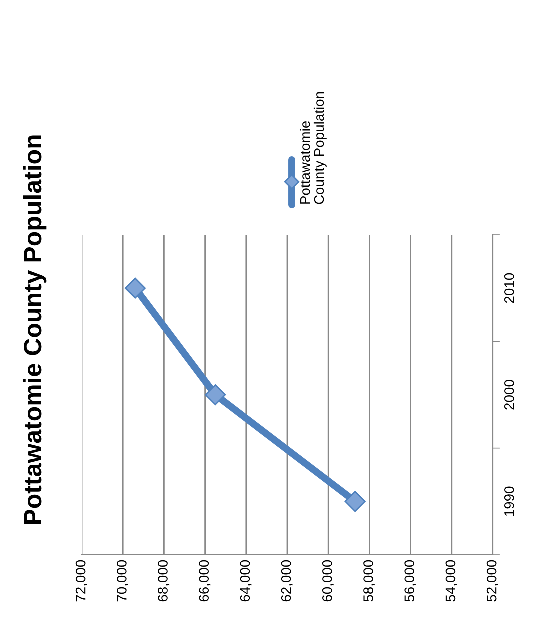 The image size is (548, 644). What do you see at coordinates (122, 581) in the screenshot?
I see `x-tick-label: 70,000` at bounding box center [122, 581].